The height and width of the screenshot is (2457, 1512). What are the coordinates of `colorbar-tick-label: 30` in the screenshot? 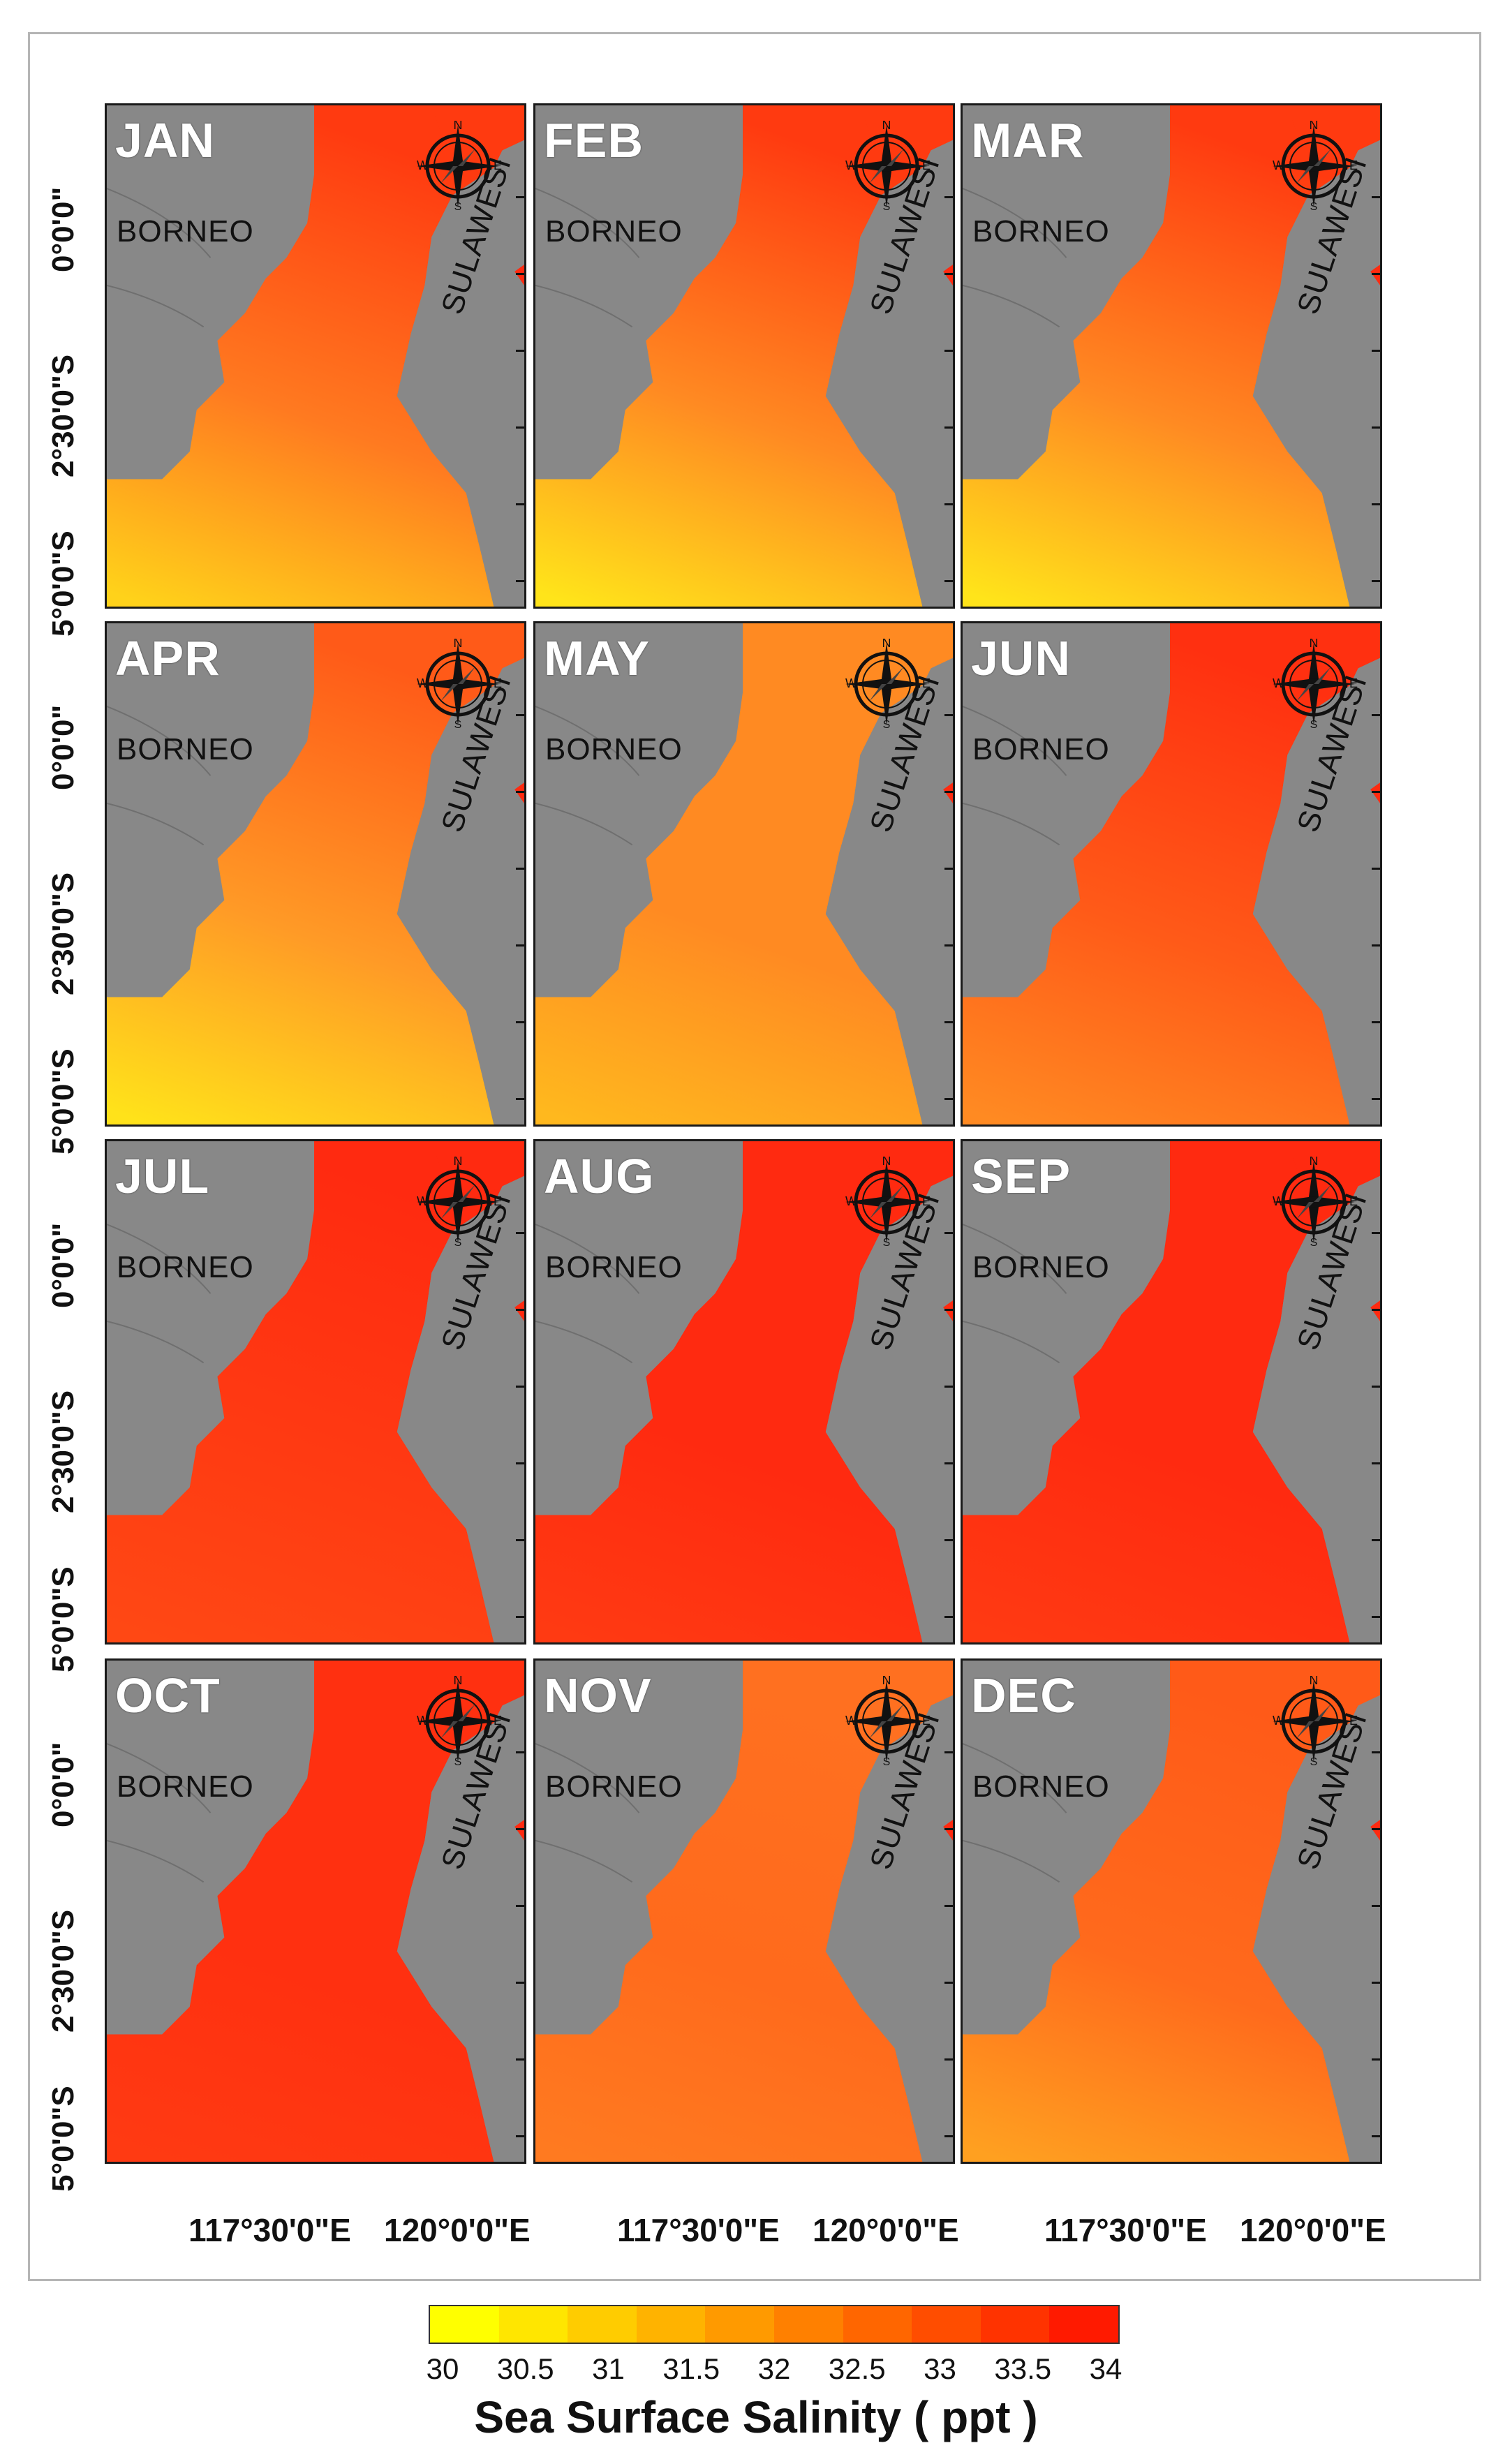 It's located at (442, 2368).